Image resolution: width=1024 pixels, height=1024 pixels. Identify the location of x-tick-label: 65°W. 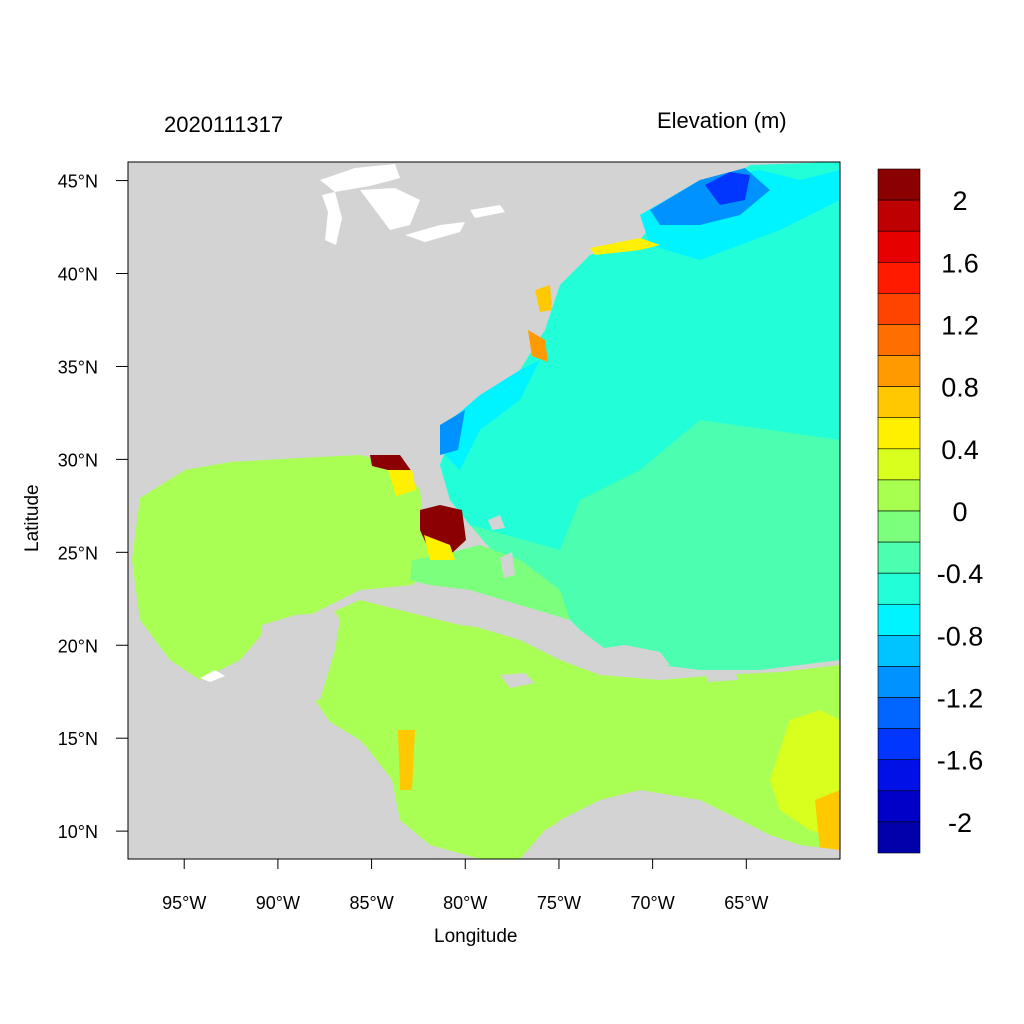
(746, 903).